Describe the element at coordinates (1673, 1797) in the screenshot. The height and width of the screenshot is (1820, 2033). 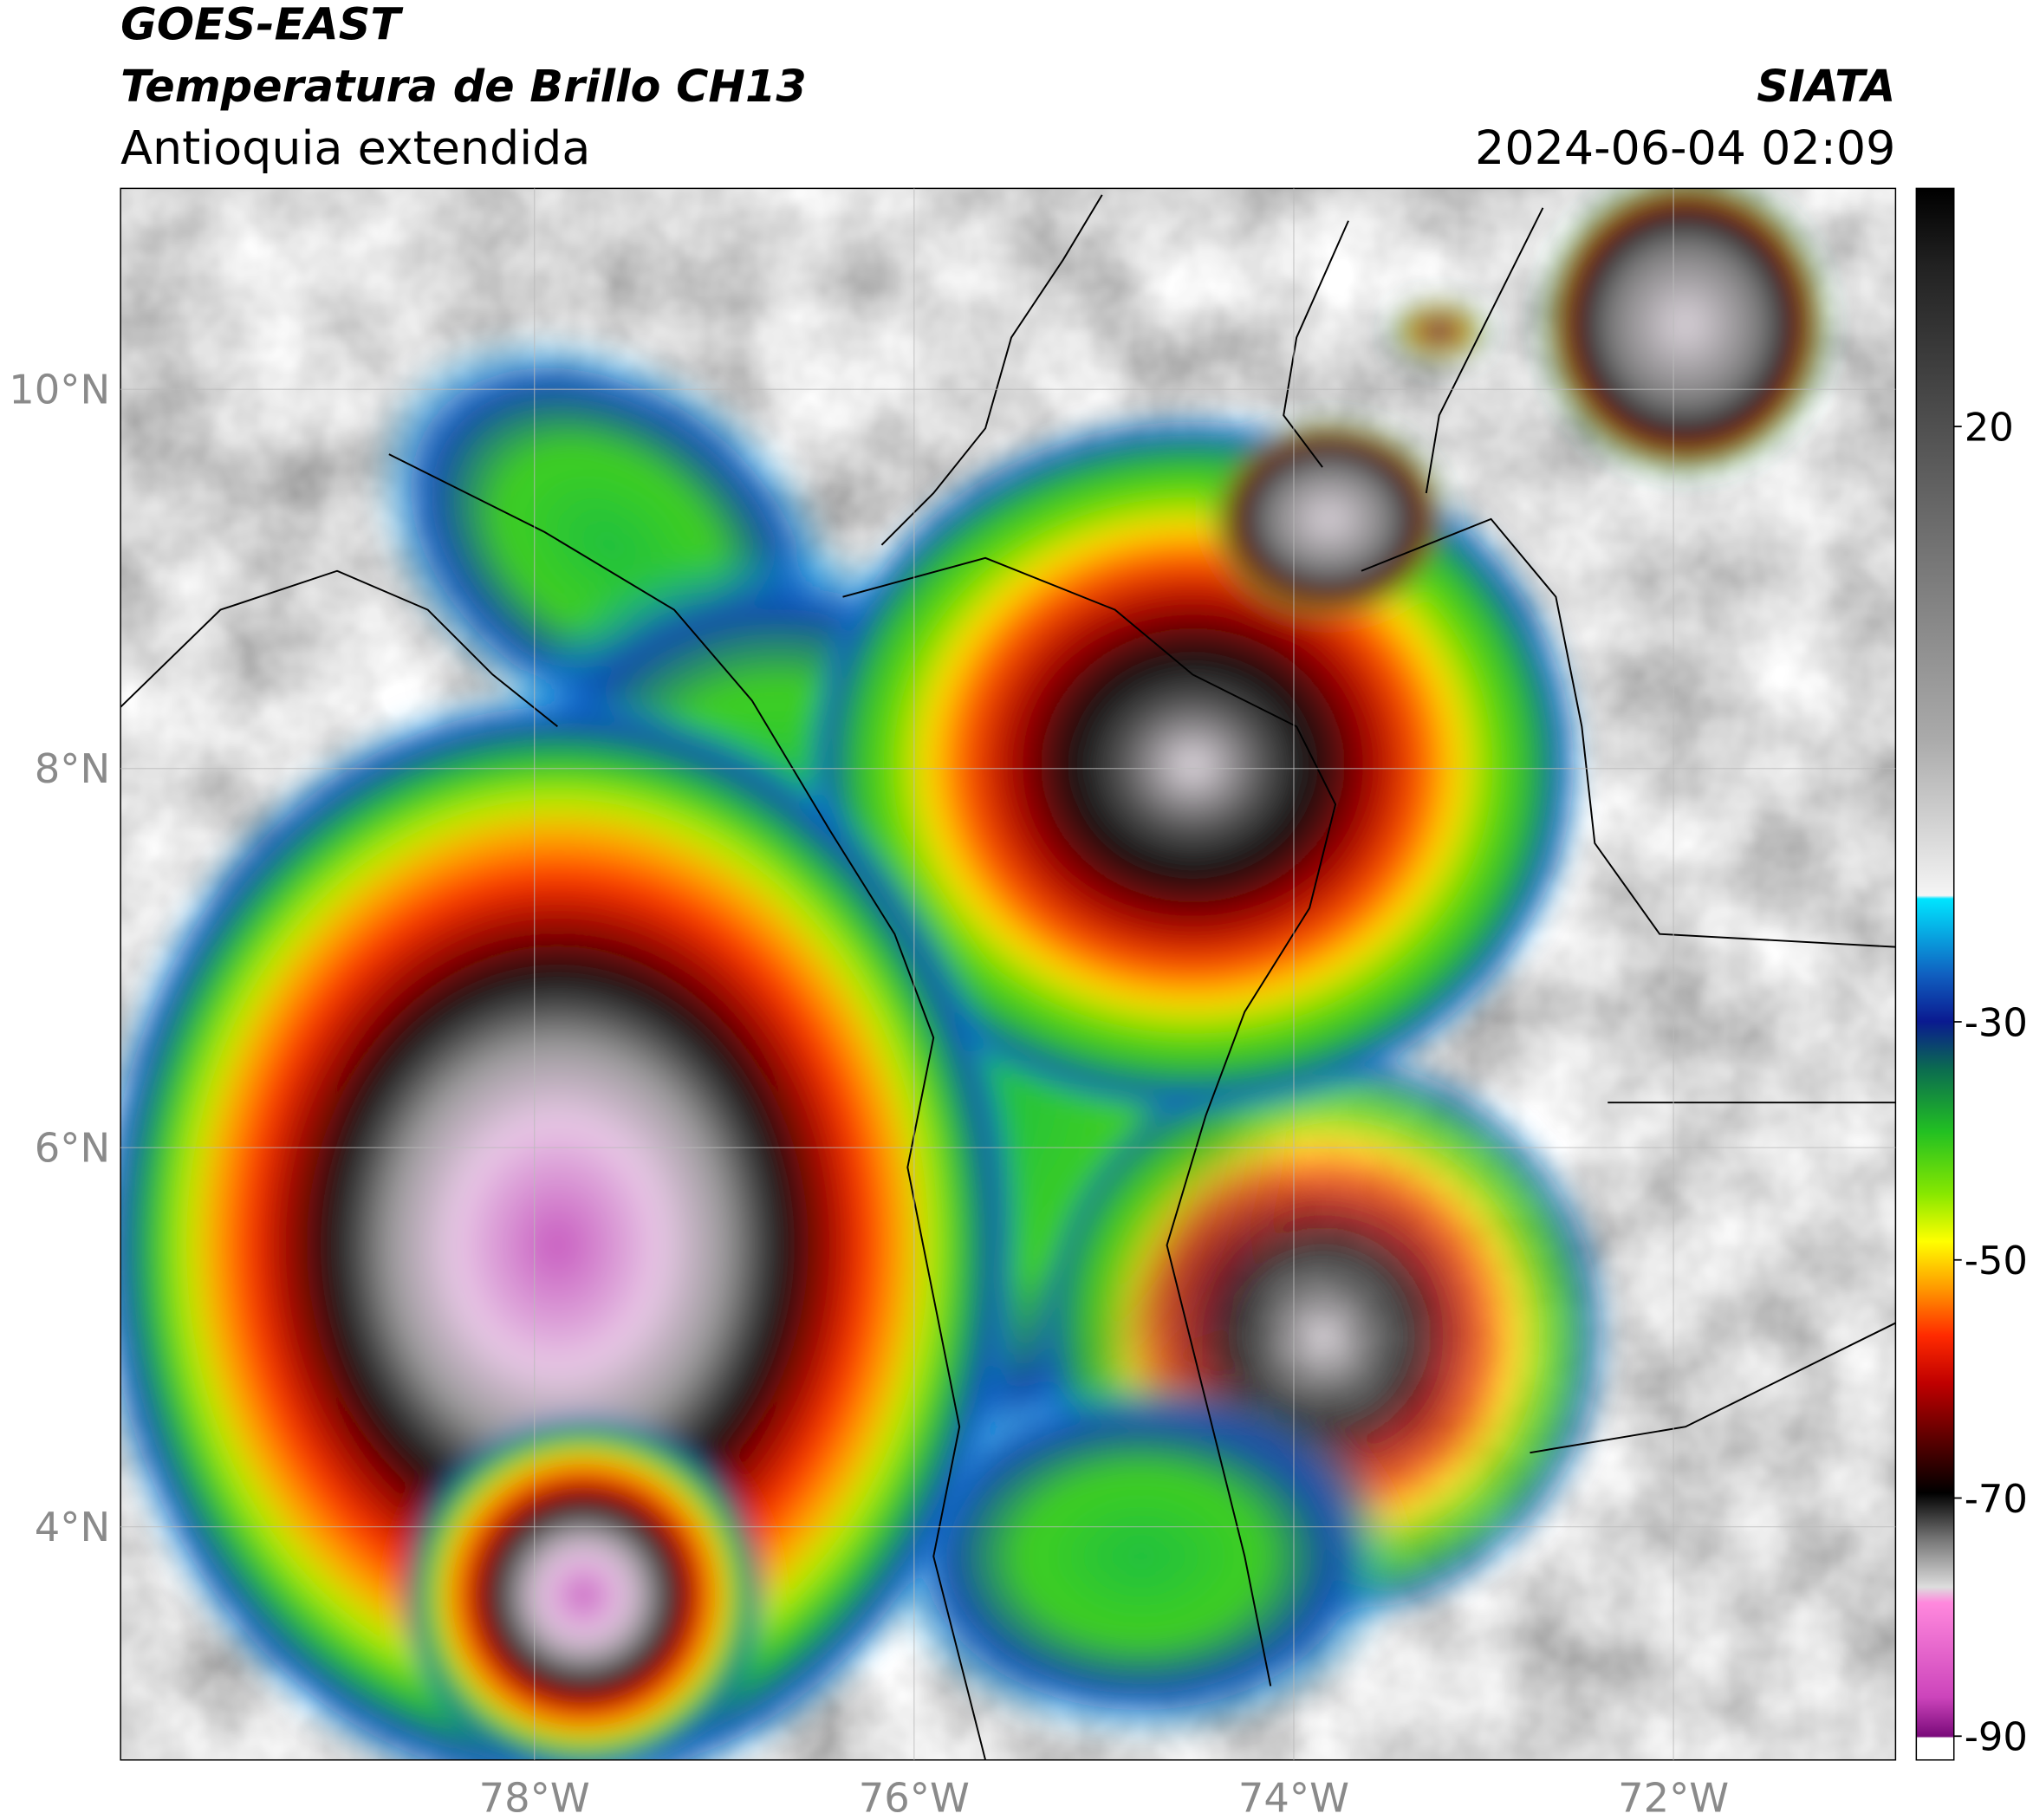
I see `x-tick-label: 72°W` at that location.